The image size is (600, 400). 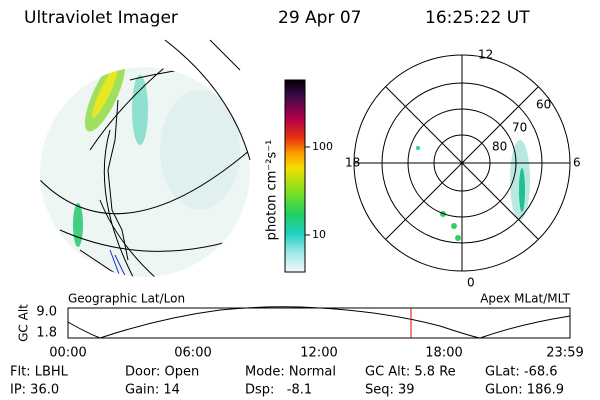 What do you see at coordinates (126, 299) in the screenshot?
I see `plot-left-label: Geographic Lat/Lon` at bounding box center [126, 299].